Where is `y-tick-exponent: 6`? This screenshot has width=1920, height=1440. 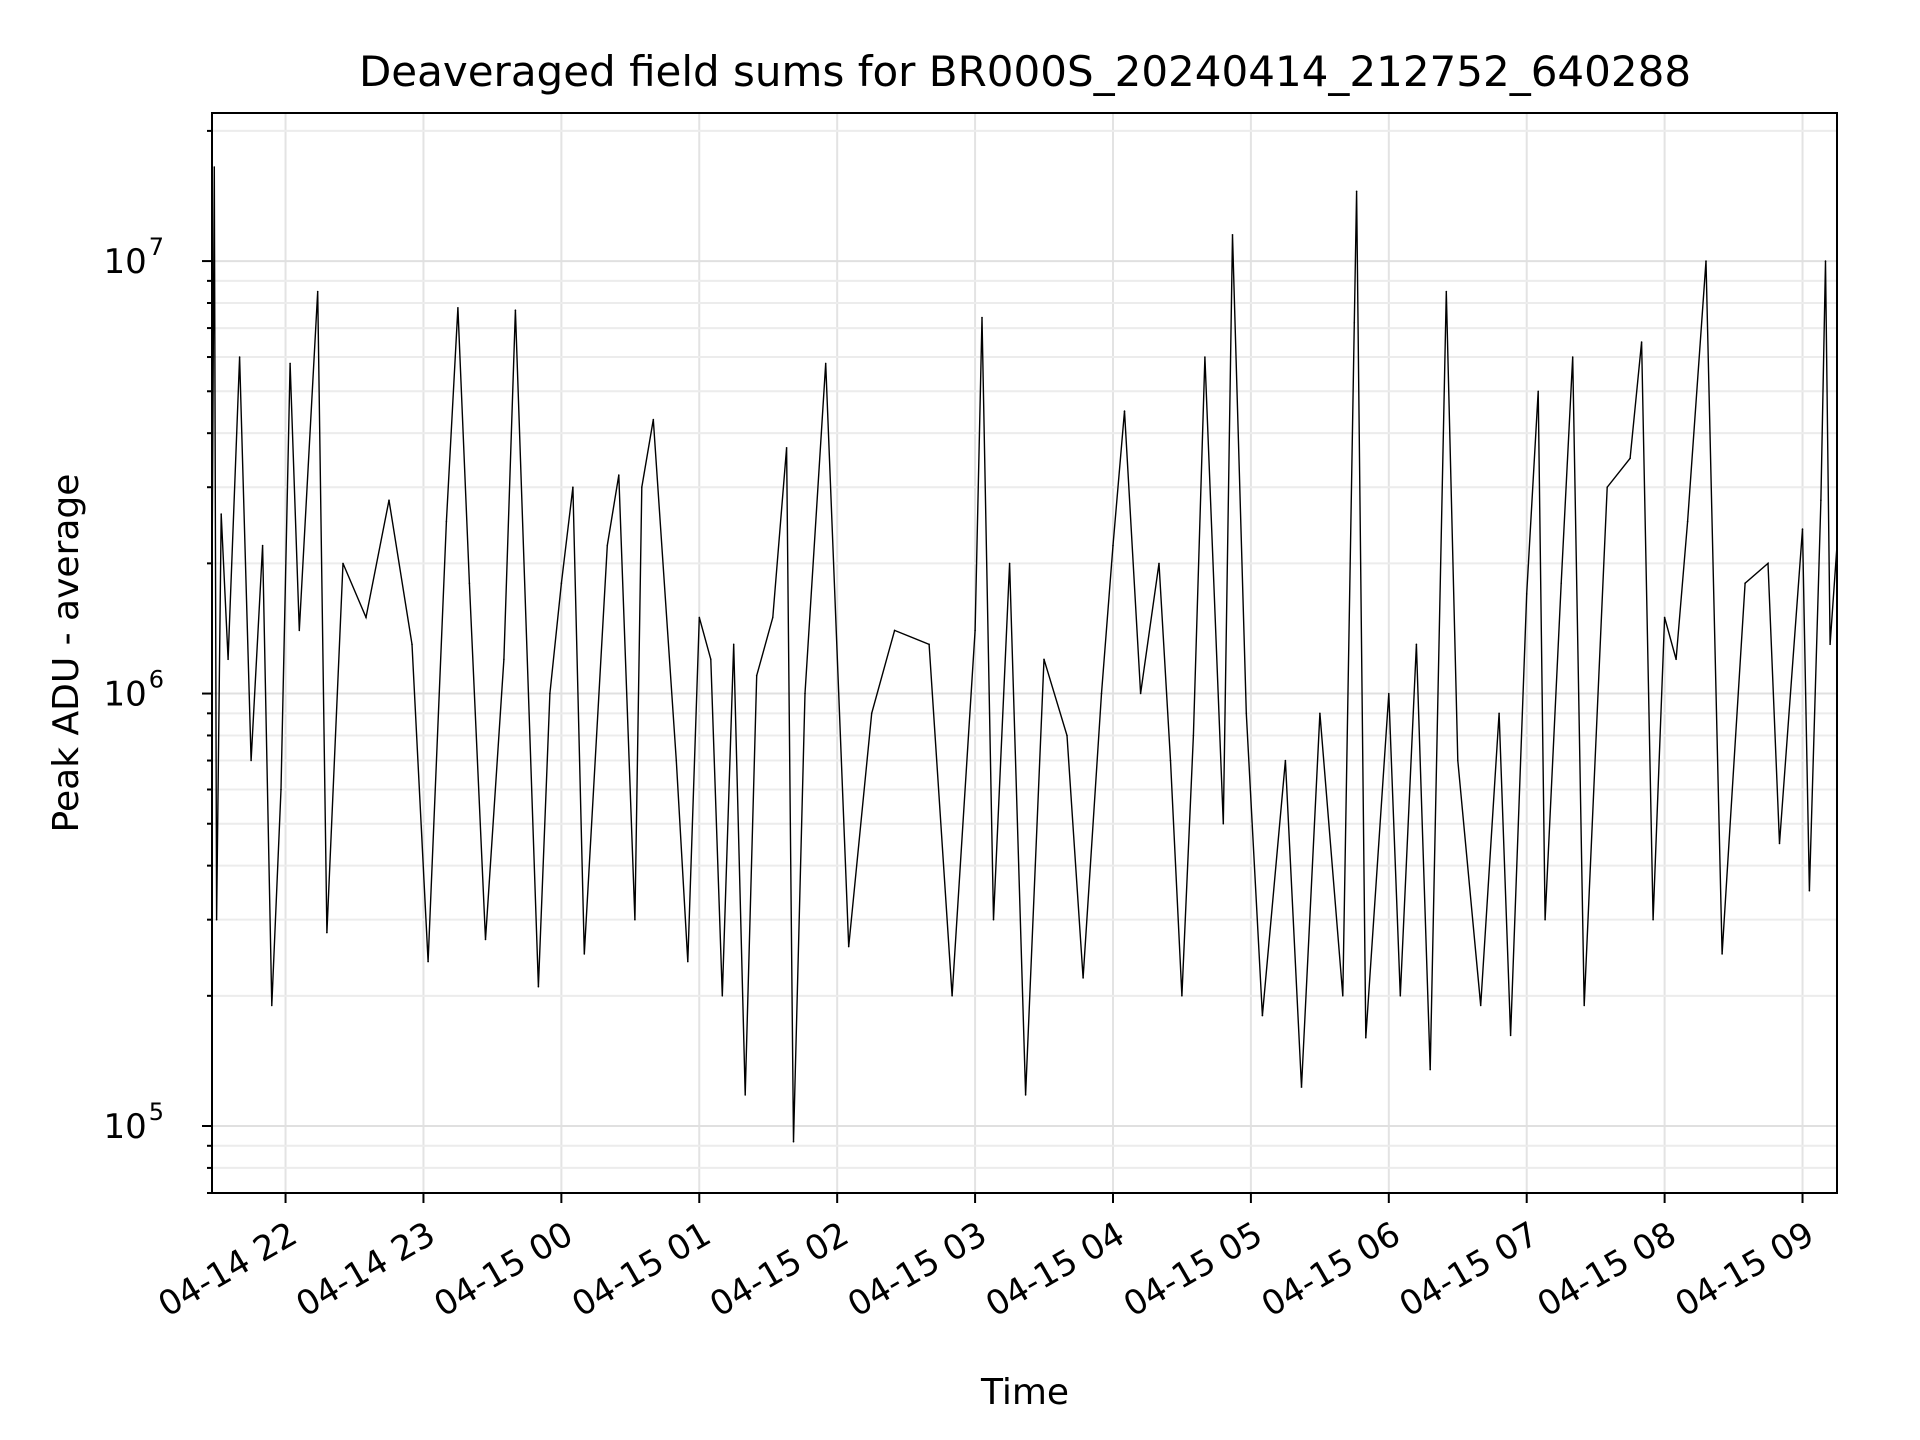
y-tick-exponent: 6 is located at coordinates (156, 680).